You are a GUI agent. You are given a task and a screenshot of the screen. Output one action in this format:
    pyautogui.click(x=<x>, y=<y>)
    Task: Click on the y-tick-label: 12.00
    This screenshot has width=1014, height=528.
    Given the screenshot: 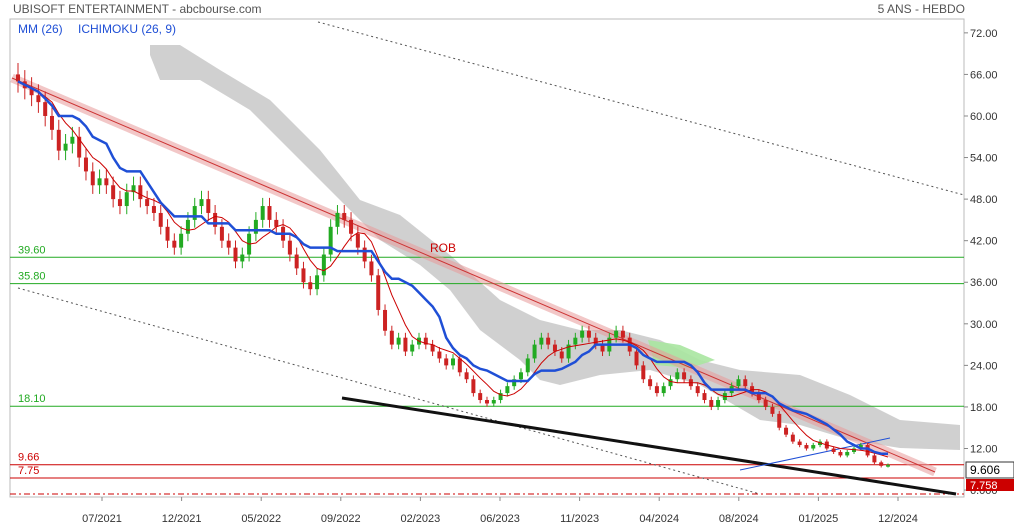 What is the action you would take?
    pyautogui.click(x=984, y=450)
    